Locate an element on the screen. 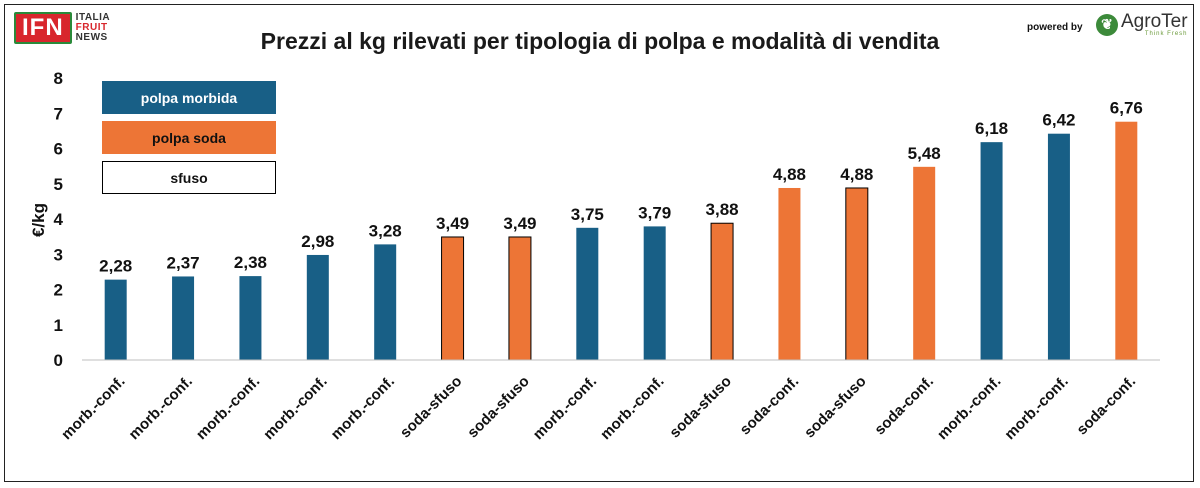 This screenshot has width=1200, height=488. legend-item-polpa-morbida: polpa morbida is located at coordinates (189, 97).